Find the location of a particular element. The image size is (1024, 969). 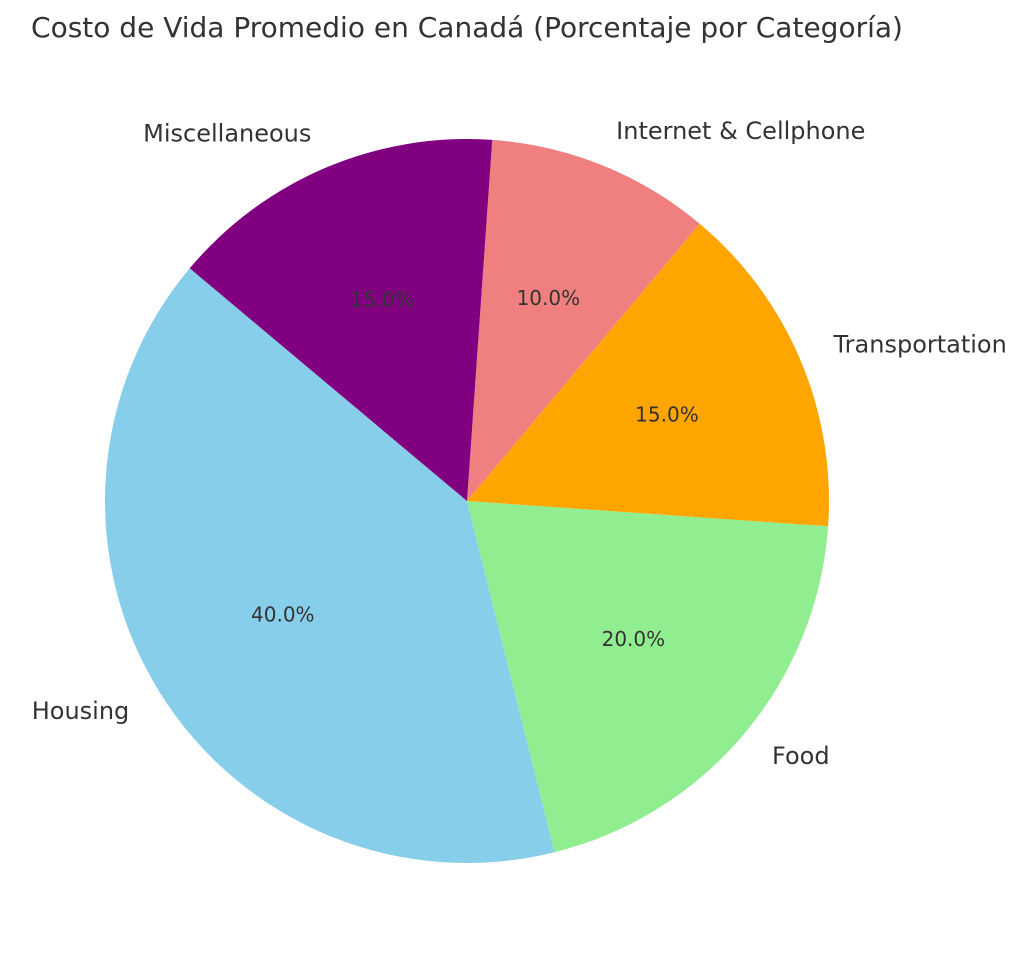

slice-percent-internet-cellphone: 10.0% is located at coordinates (549, 298).